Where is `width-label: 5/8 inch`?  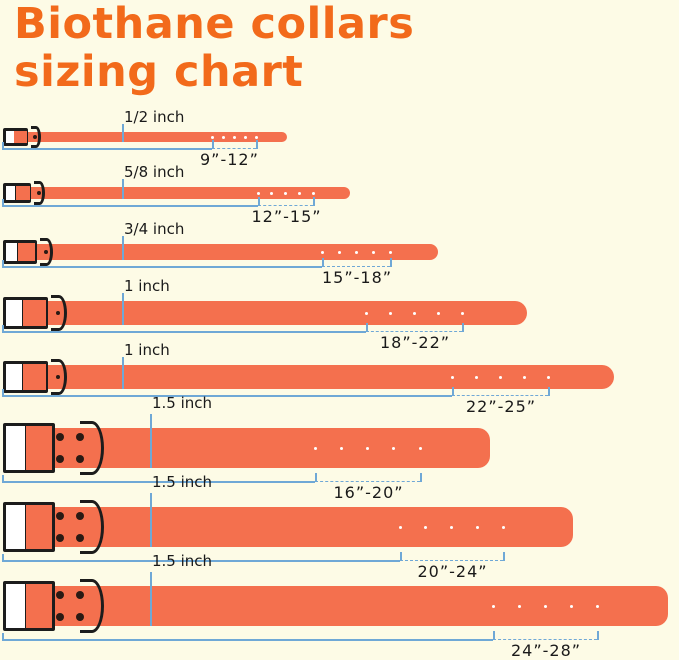 width-label: 5/8 inch is located at coordinates (154, 172).